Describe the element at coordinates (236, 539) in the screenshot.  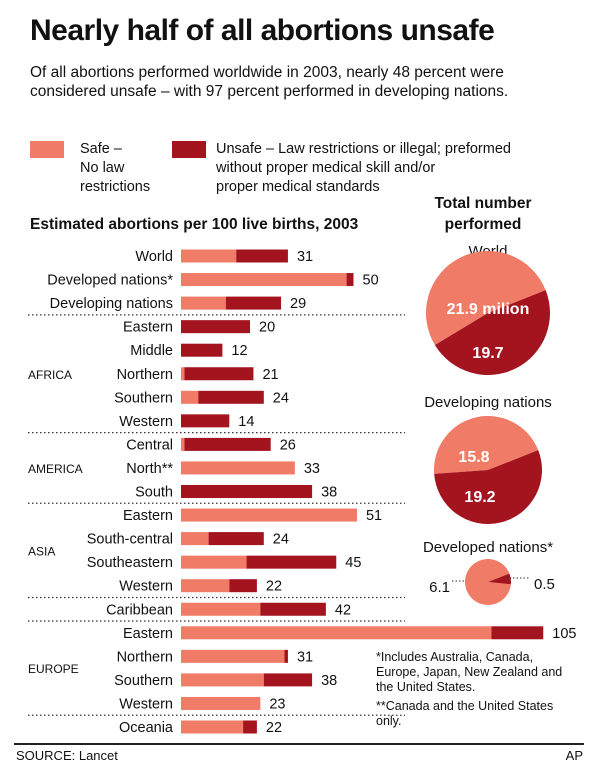
I see `bar-unsafe-asia-south-central` at that location.